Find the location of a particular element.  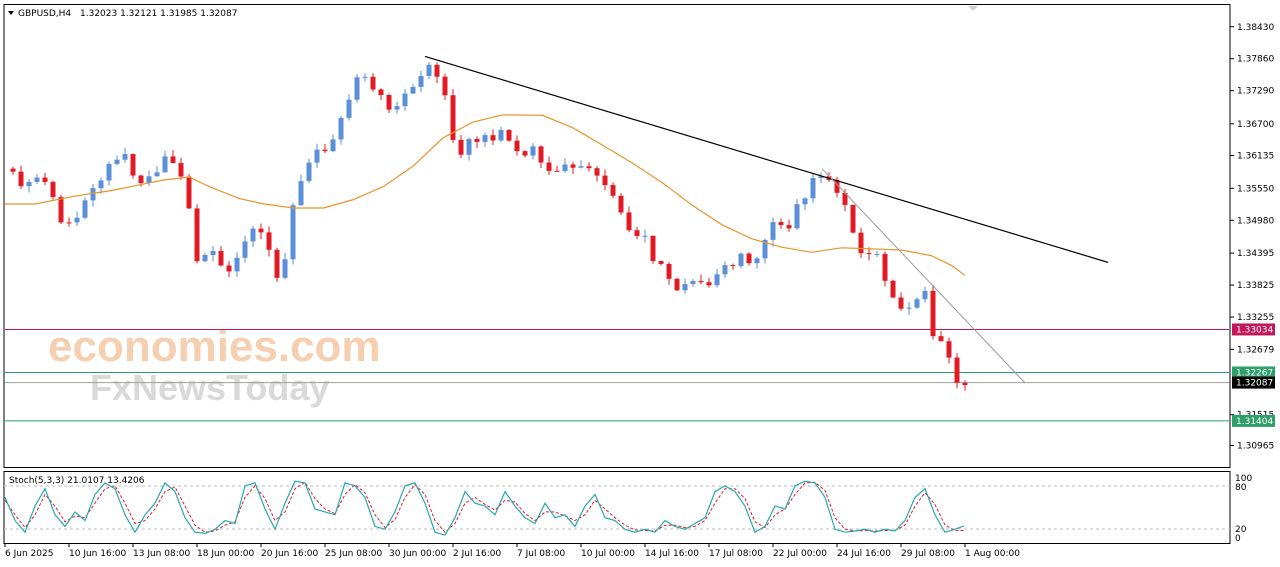

x-tick-label: 22 Jul 00:00 is located at coordinates (800, 554).